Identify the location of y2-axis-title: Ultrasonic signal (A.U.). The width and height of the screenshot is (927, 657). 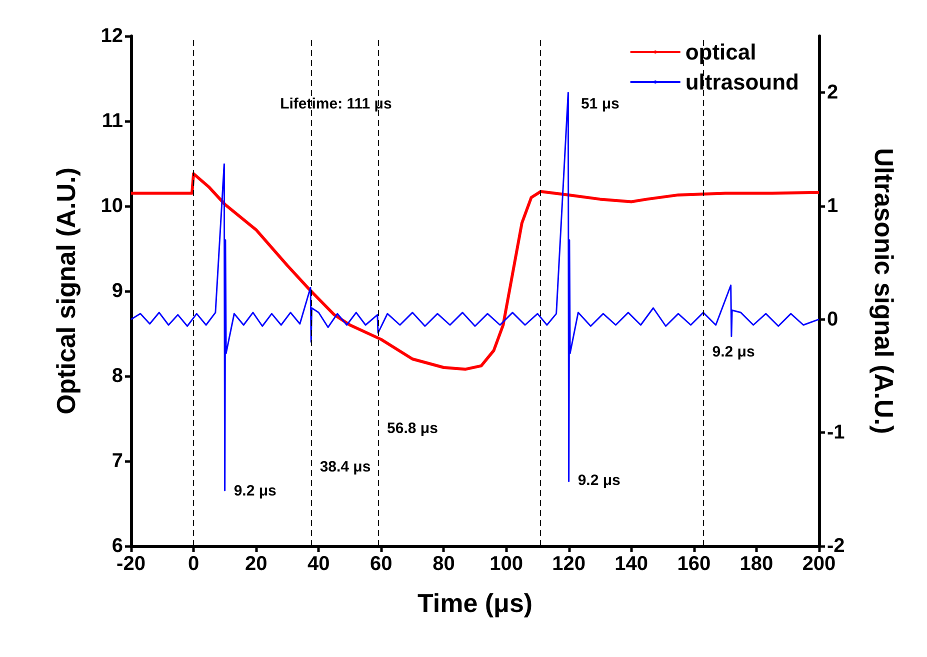
(884, 291).